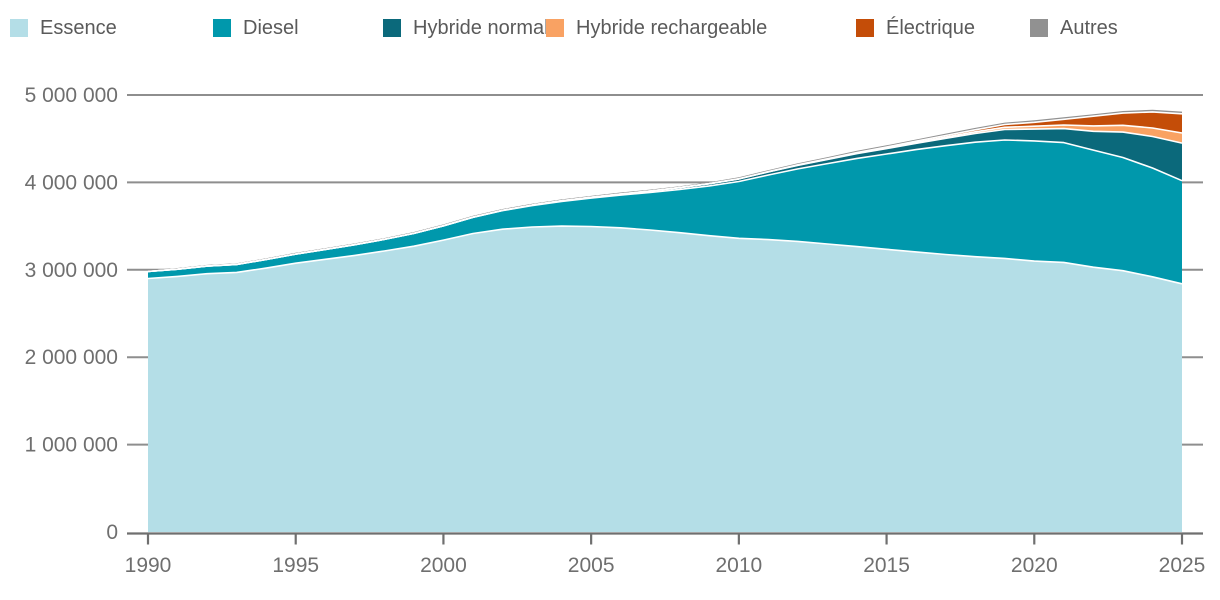  Describe the element at coordinates (555, 28) in the screenshot. I see `legend-swatch-hybride-rechargeable` at that location.